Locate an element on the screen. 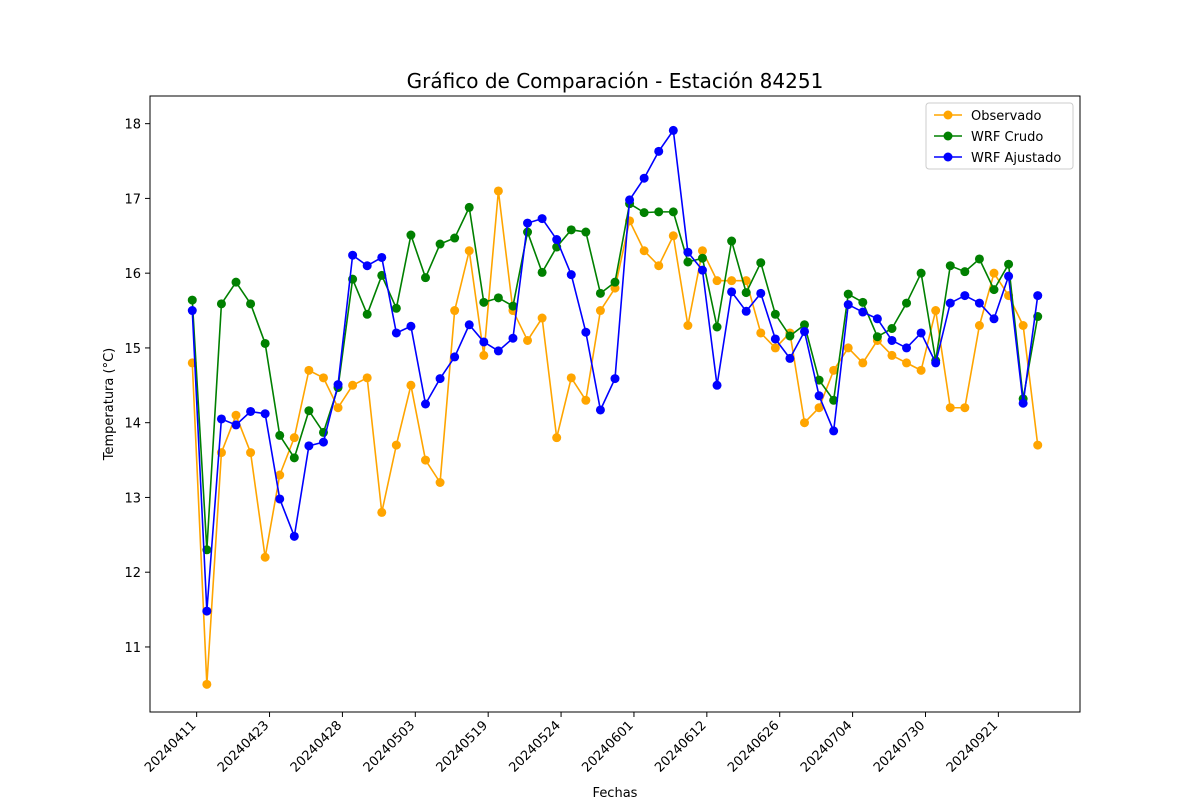  legend-label: Observado is located at coordinates (1006, 116).